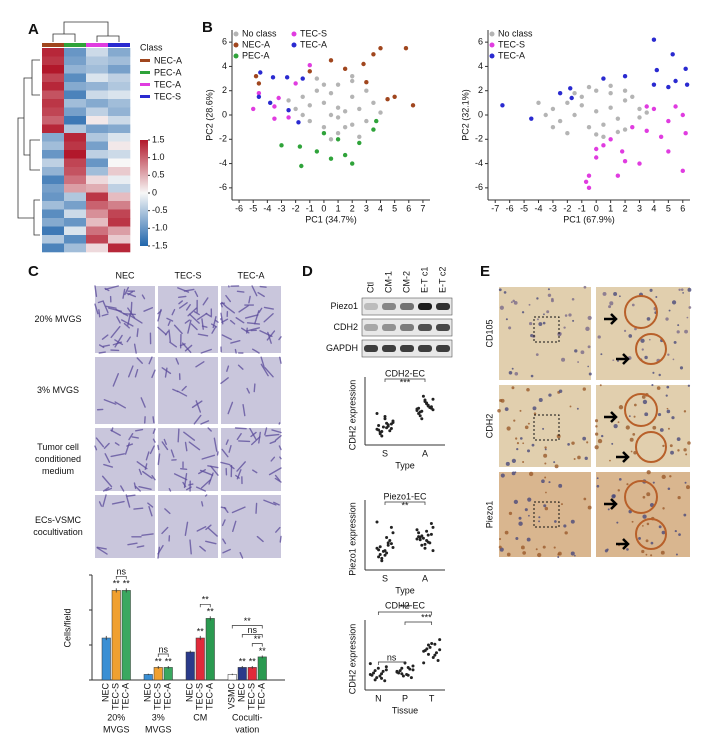 The width and height of the screenshot is (719, 744). Describe the element at coordinates (151, 47) in the screenshot. I see `legend-title: Class` at that location.